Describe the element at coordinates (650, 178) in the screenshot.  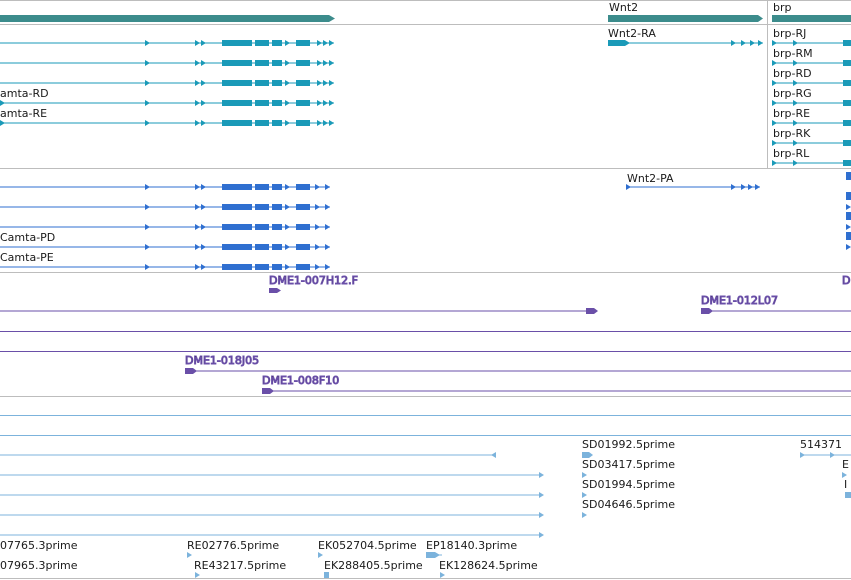
I see `wnt2-pa-label: Wnt2-PA` at that location.